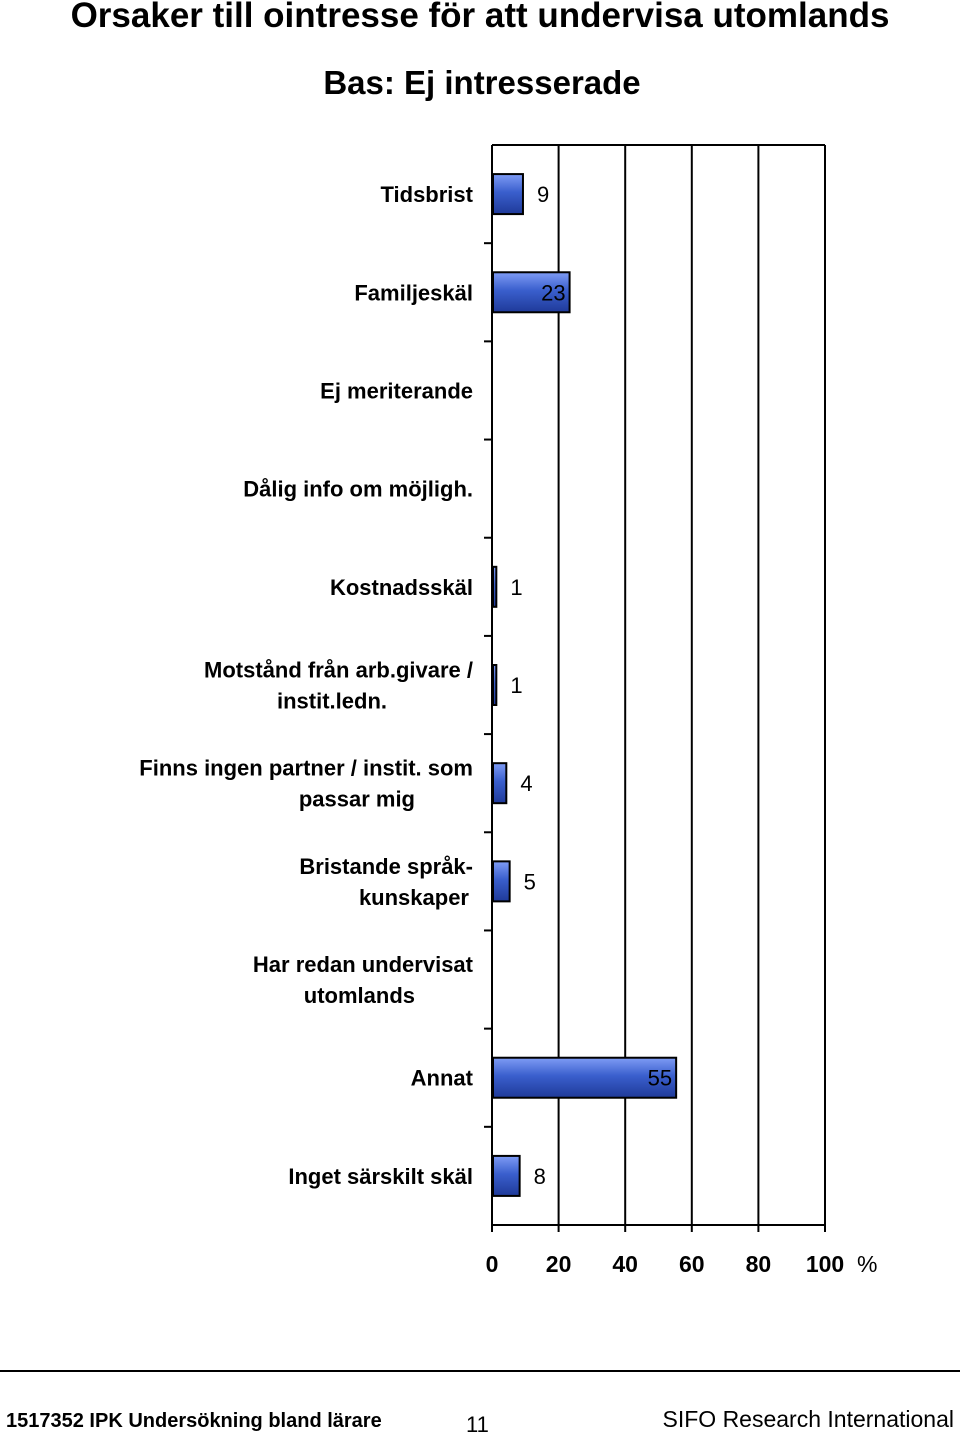 The width and height of the screenshot is (960, 1438). Describe the element at coordinates (540, 1176) in the screenshot. I see `data-label: 8` at that location.